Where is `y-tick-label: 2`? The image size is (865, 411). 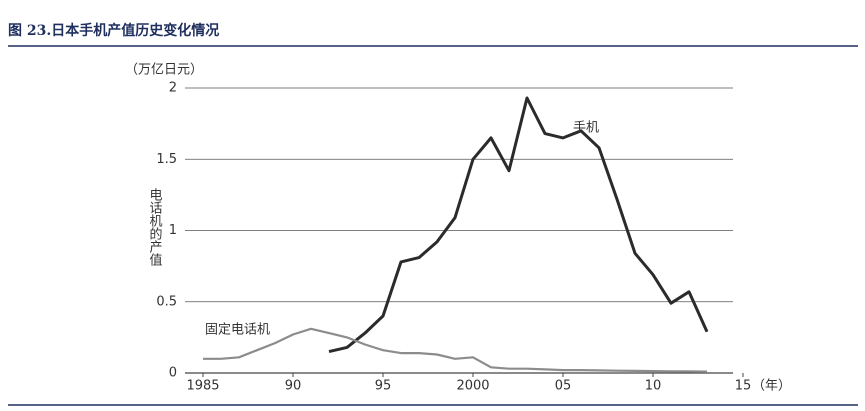
y-tick-label: 2 is located at coordinates (173, 88).